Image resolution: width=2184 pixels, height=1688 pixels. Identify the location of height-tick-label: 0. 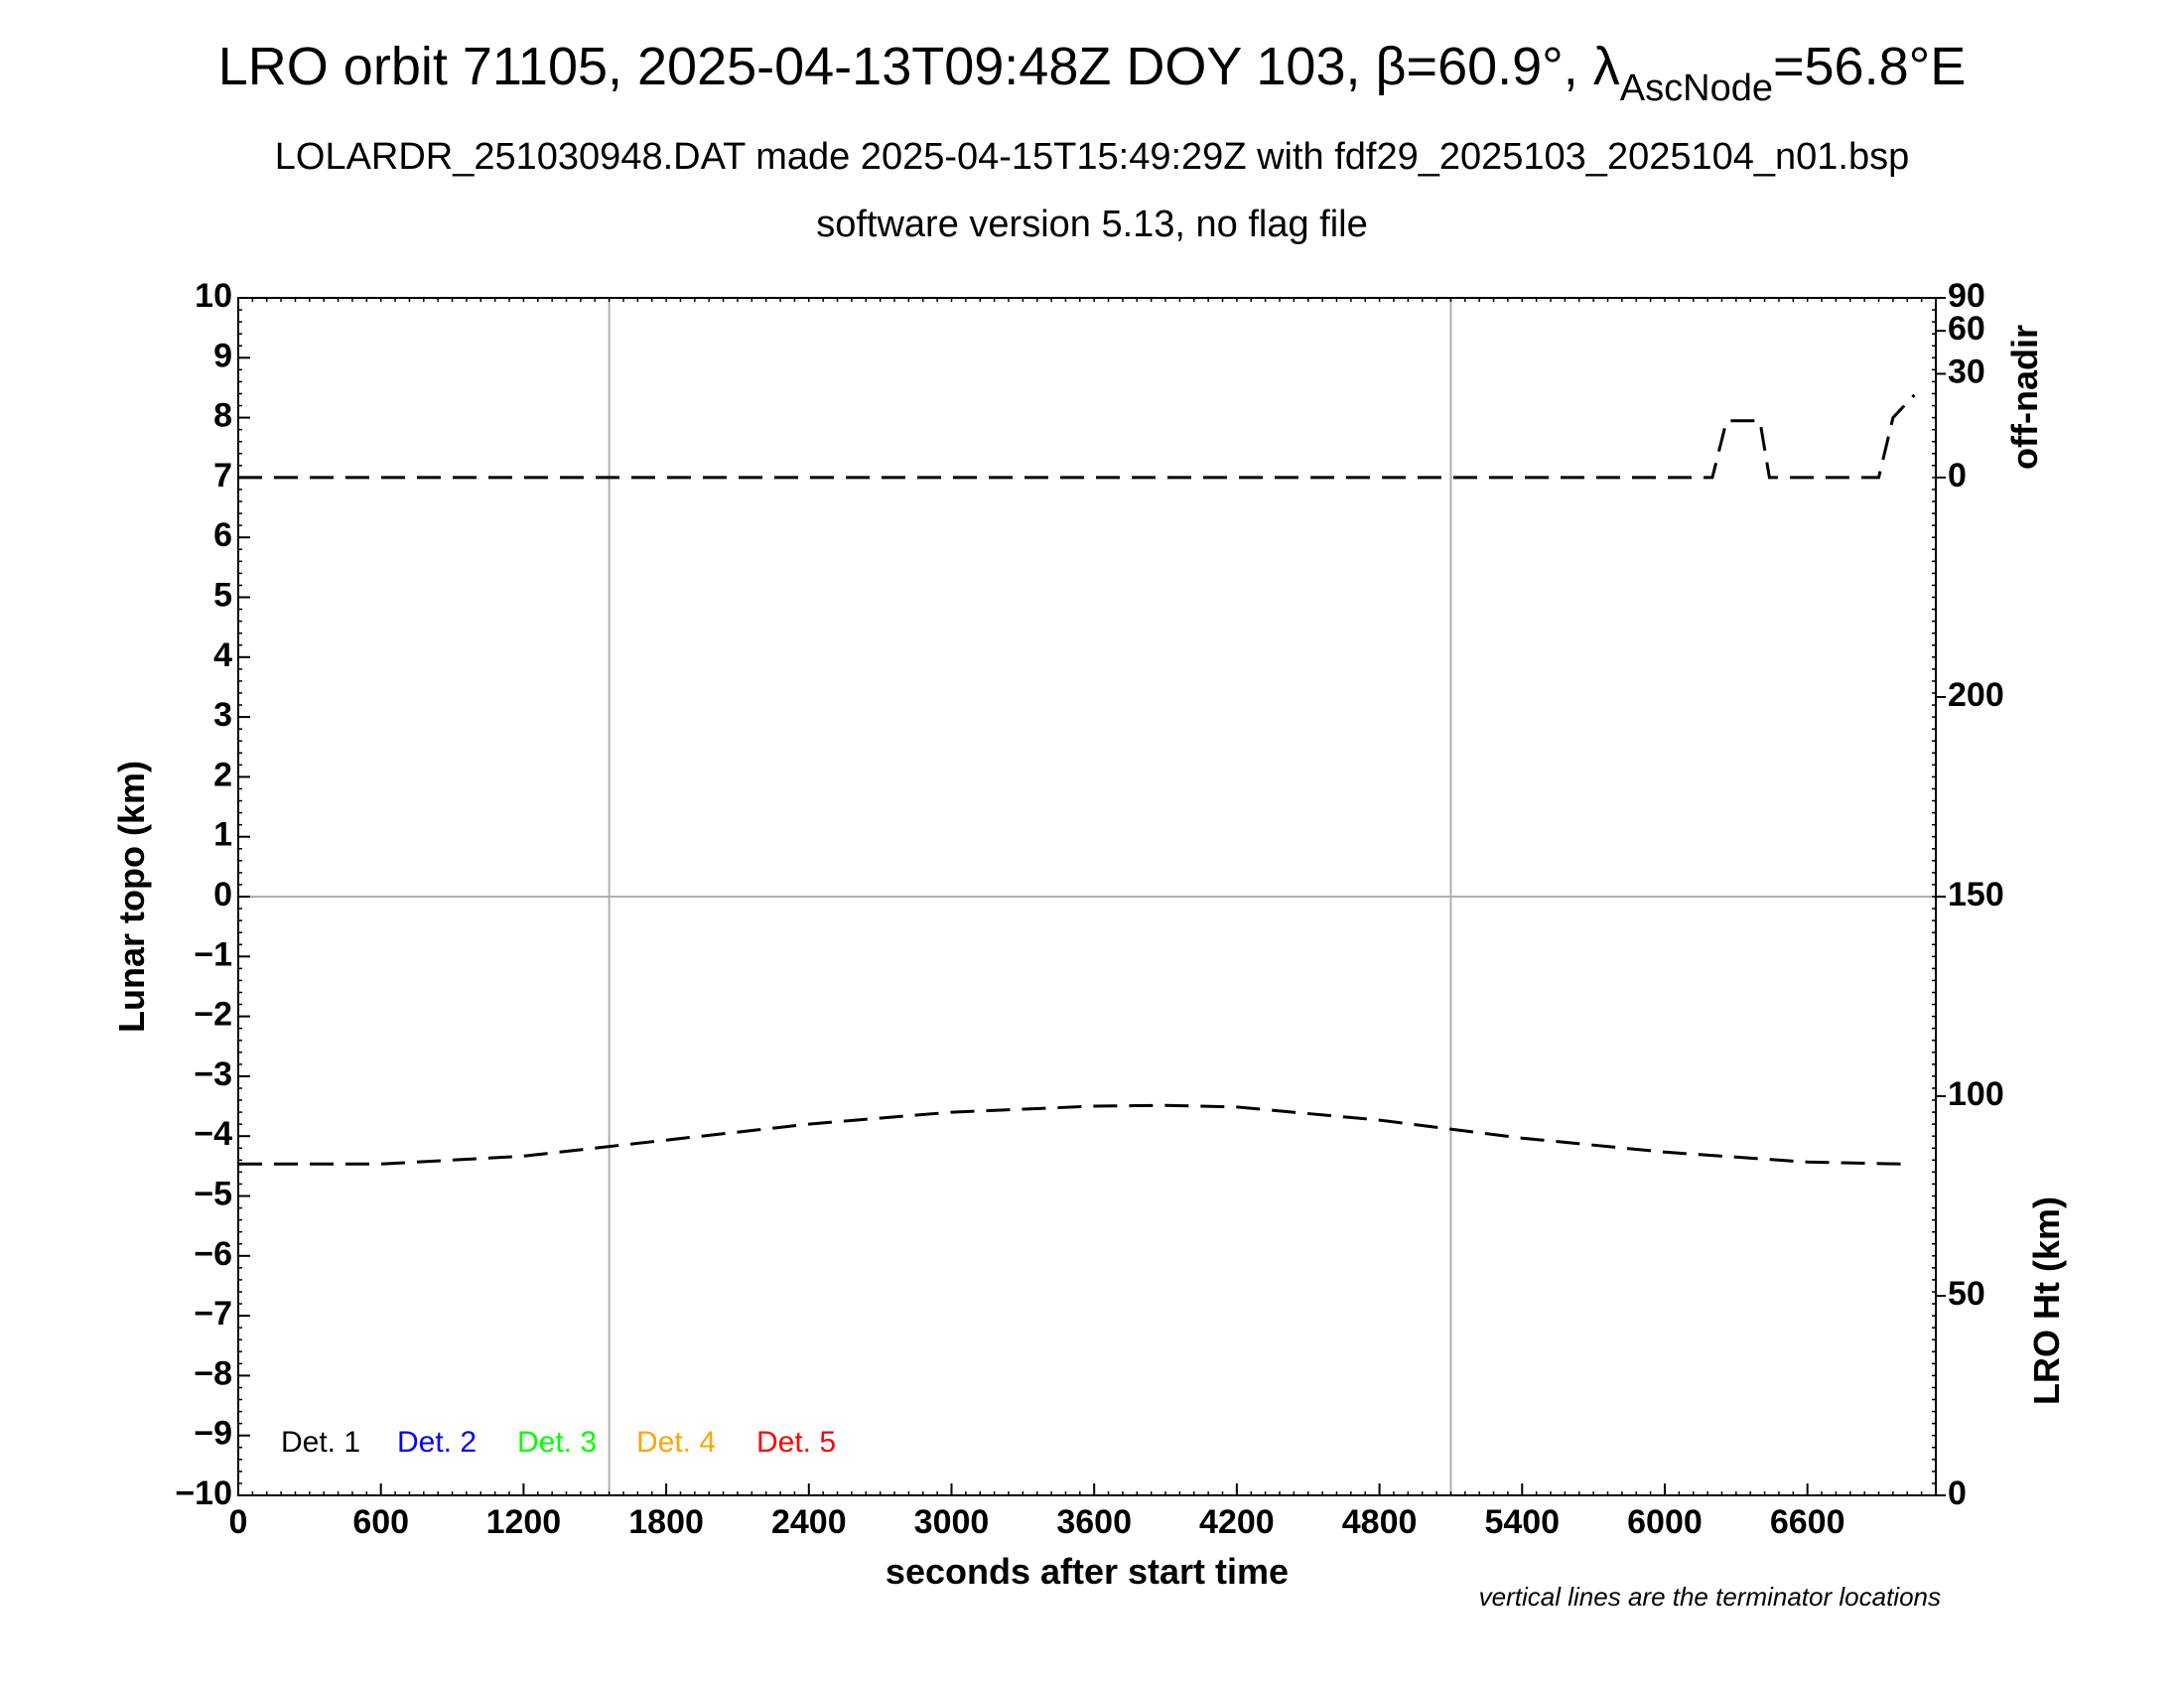
(1957, 1493).